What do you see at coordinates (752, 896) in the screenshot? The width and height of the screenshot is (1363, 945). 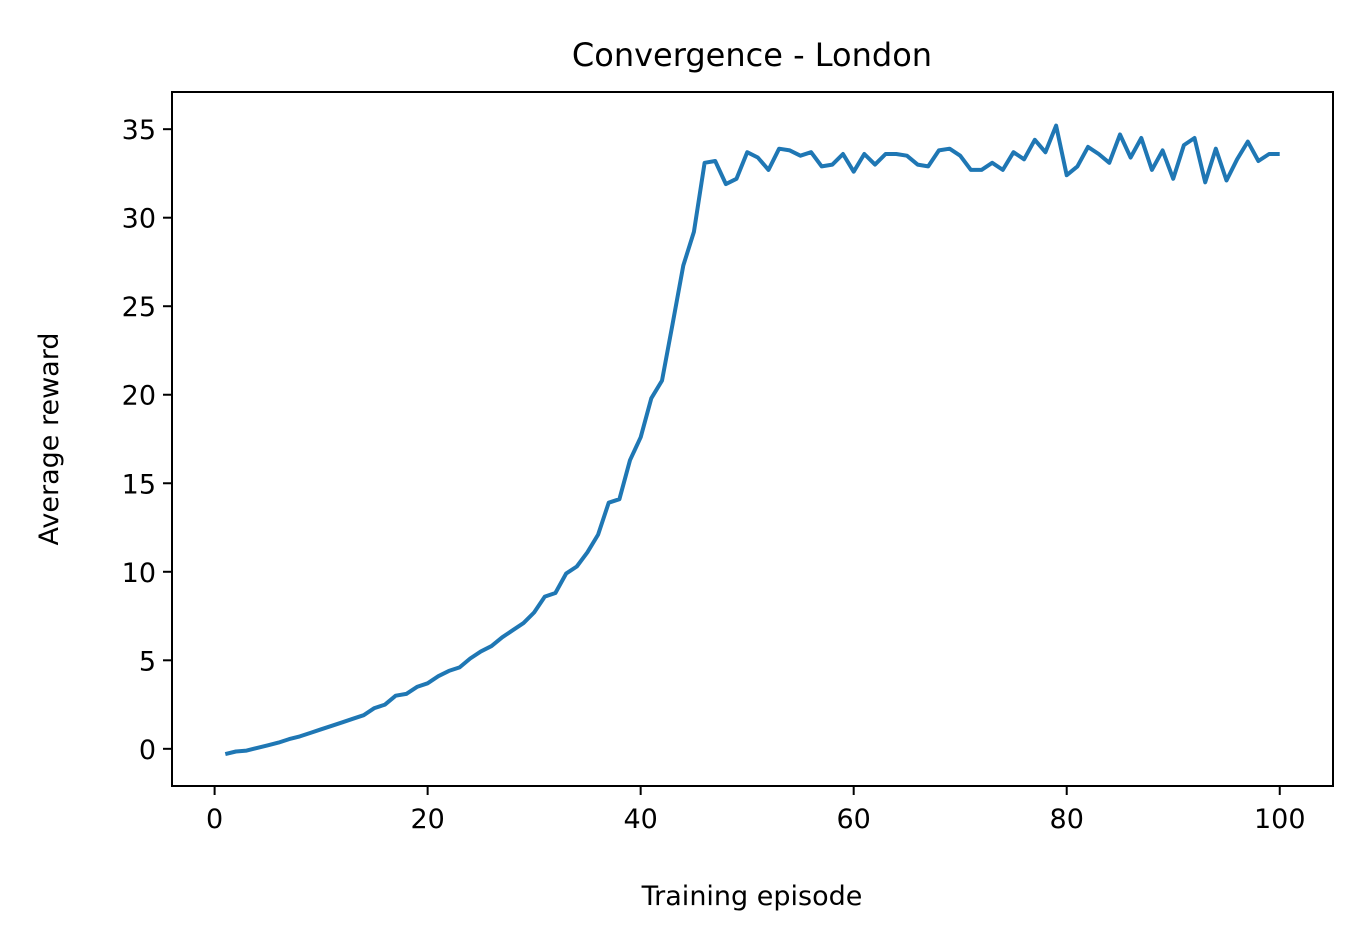 I see `x-axis-label: Training episode` at bounding box center [752, 896].